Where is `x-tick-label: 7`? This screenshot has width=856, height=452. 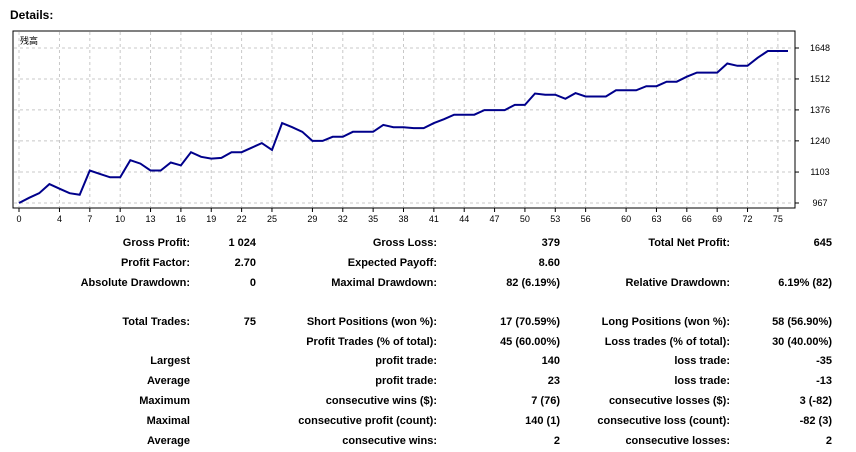
x-tick-label: 7 is located at coordinates (89, 219).